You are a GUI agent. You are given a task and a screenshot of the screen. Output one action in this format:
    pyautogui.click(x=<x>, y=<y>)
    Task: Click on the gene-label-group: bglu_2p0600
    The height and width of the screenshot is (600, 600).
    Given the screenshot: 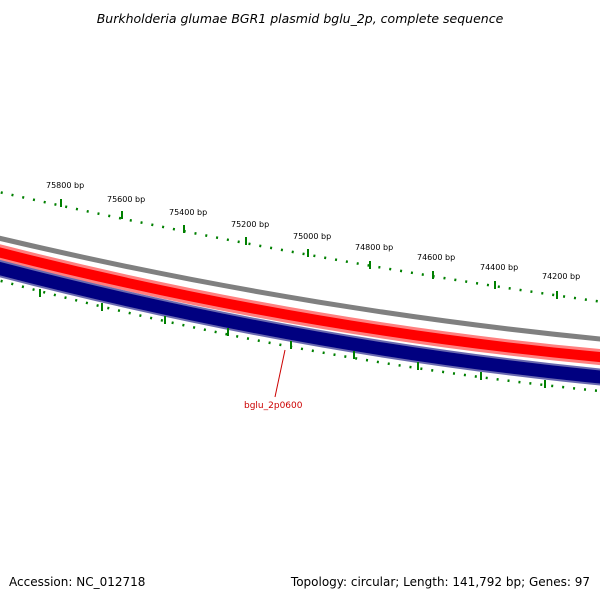 What is the action you would take?
    pyautogui.click(x=273, y=380)
    